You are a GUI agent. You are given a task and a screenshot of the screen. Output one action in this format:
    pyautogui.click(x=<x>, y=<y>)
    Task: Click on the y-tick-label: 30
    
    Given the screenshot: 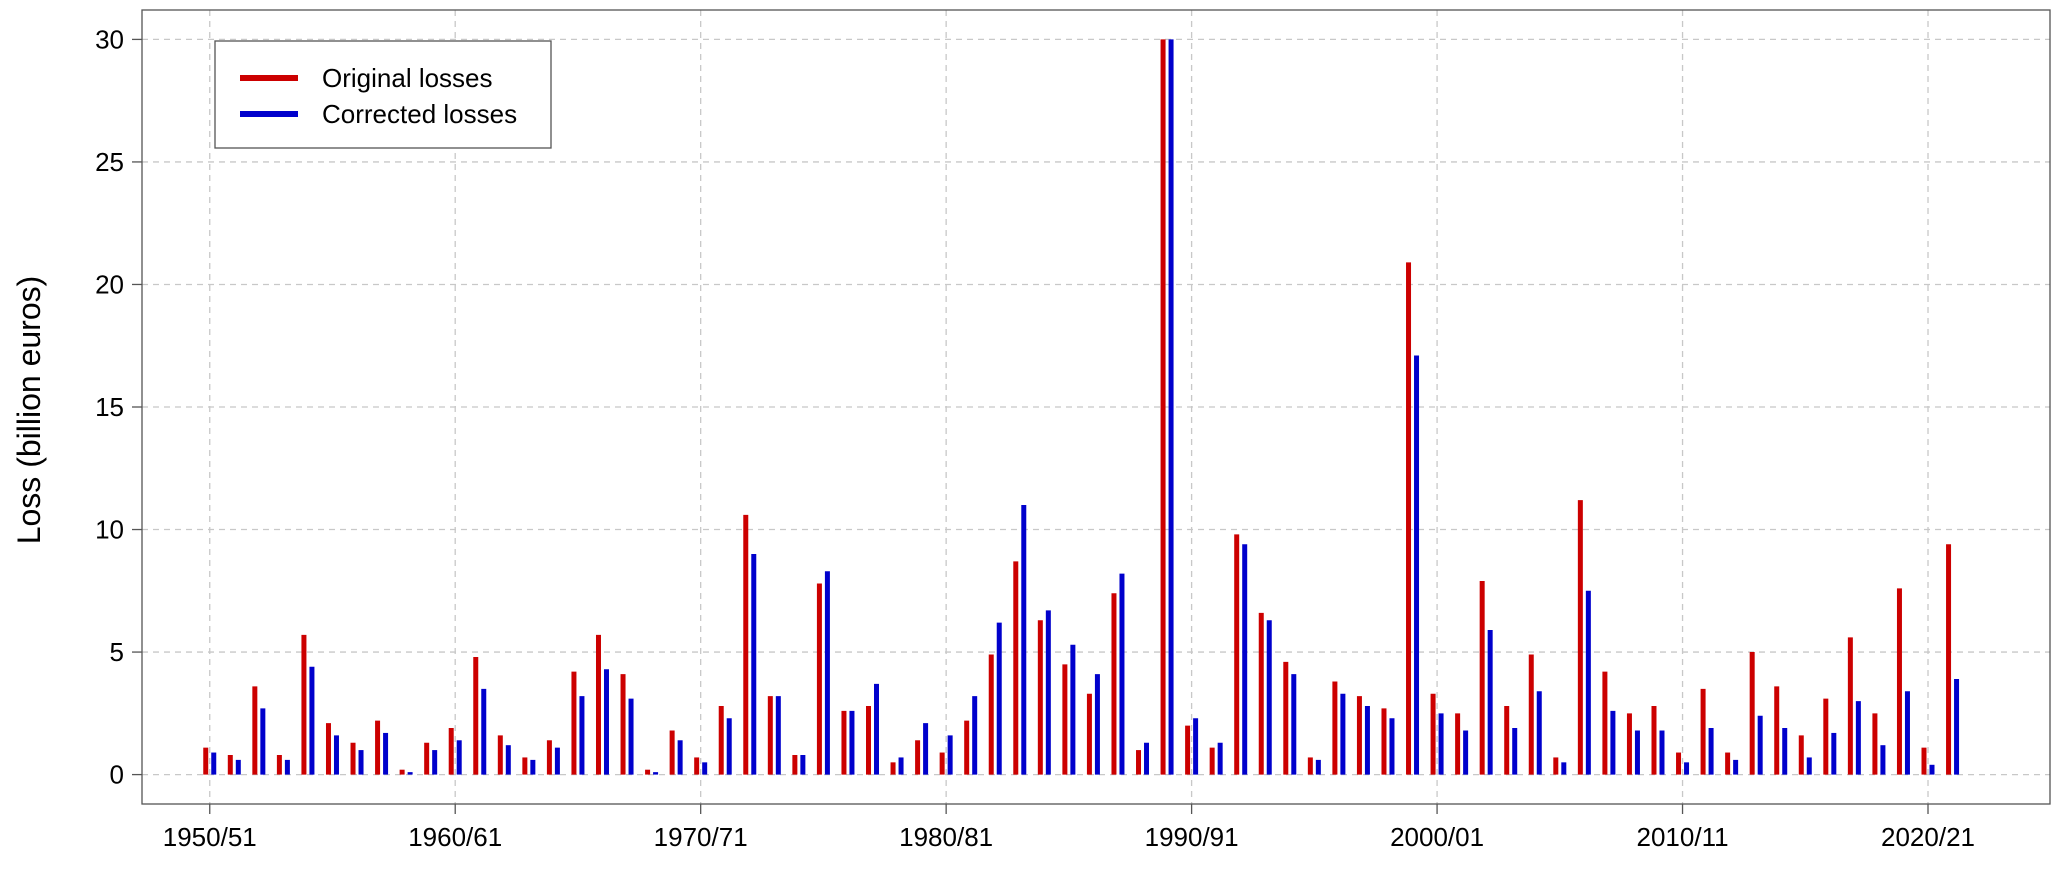 What is the action you would take?
    pyautogui.click(x=109, y=39)
    